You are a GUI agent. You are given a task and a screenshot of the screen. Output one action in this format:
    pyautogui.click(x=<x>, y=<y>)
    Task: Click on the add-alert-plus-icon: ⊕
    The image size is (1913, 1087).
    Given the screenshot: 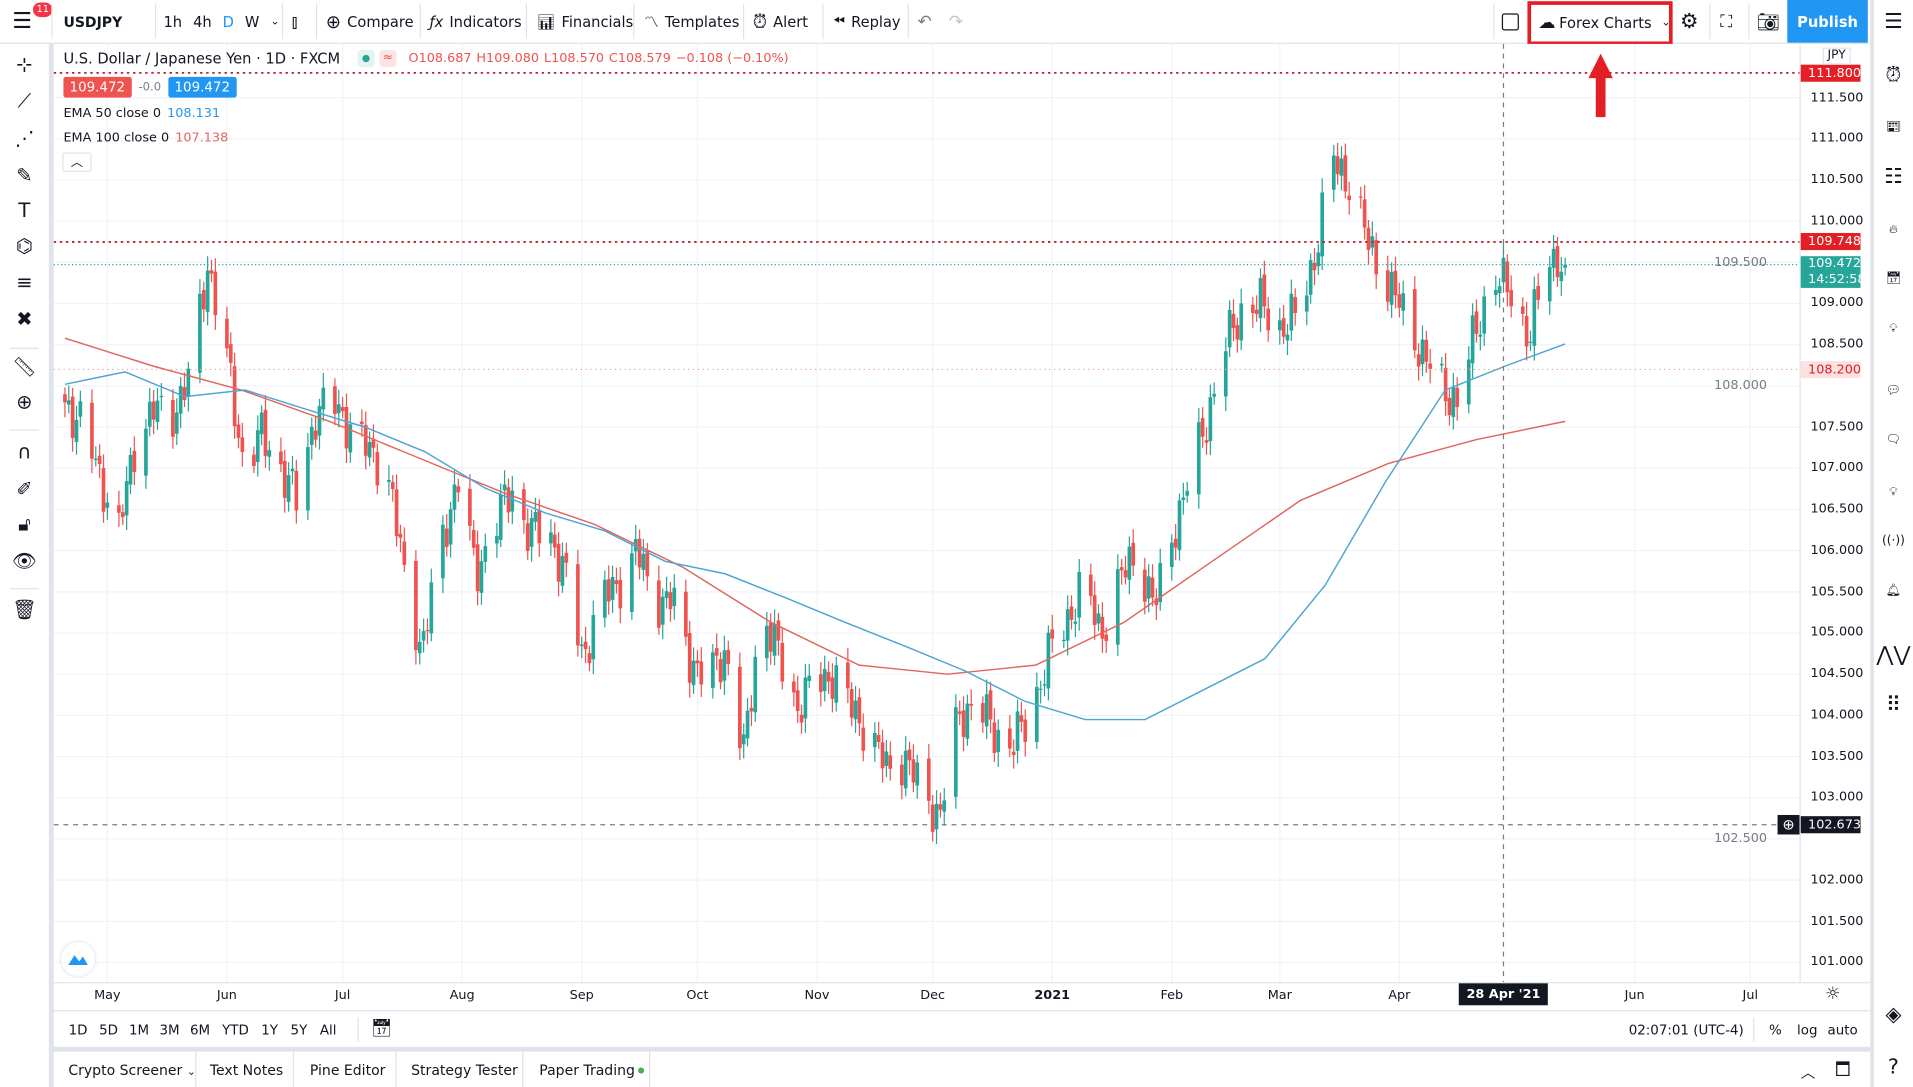 What is the action you would take?
    pyautogui.click(x=1788, y=824)
    